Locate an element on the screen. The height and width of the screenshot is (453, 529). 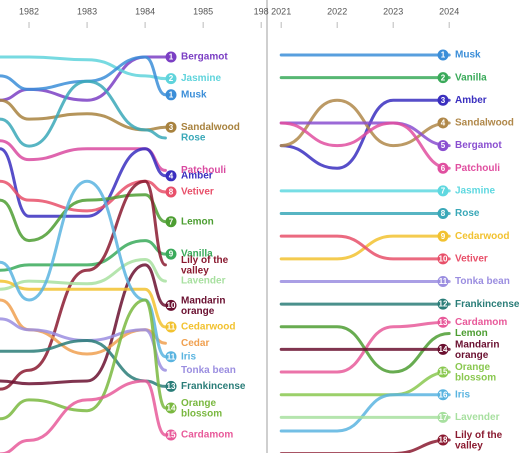
rank-number: 17 is located at coordinates (443, 417).